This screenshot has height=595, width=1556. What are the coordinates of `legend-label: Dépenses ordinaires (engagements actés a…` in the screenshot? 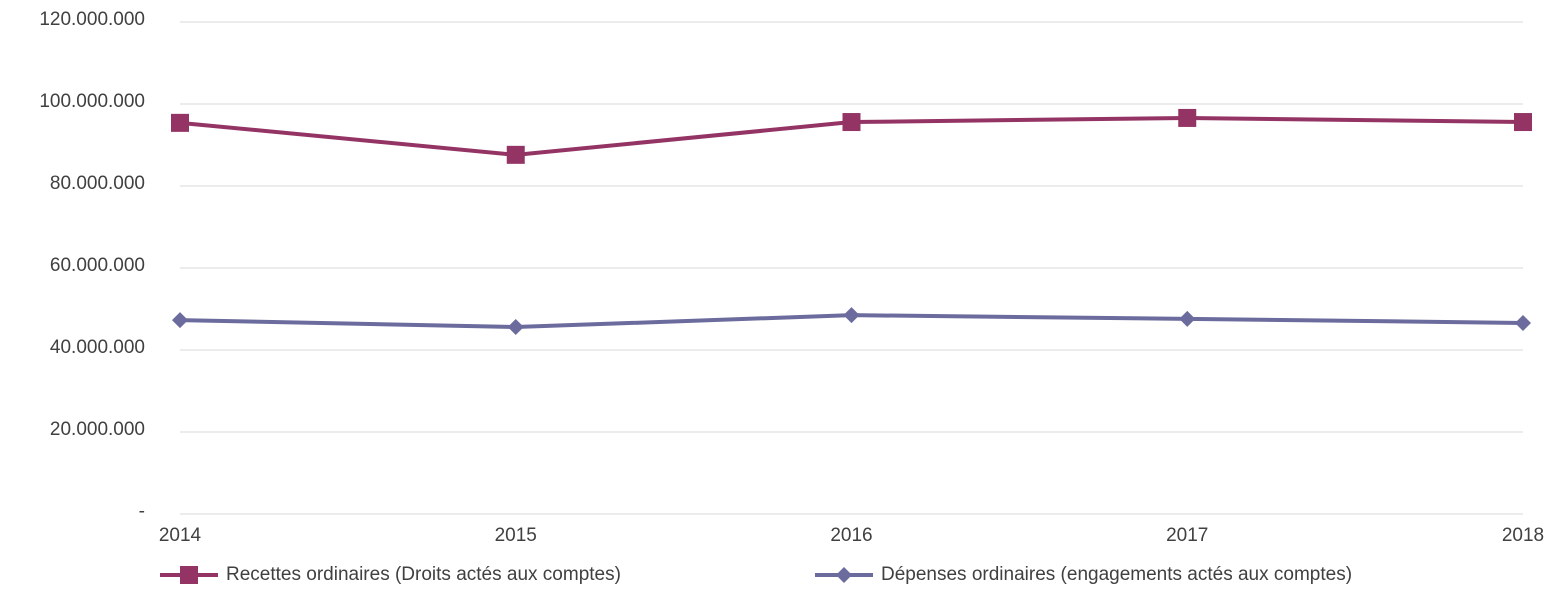 It's located at (1116, 574).